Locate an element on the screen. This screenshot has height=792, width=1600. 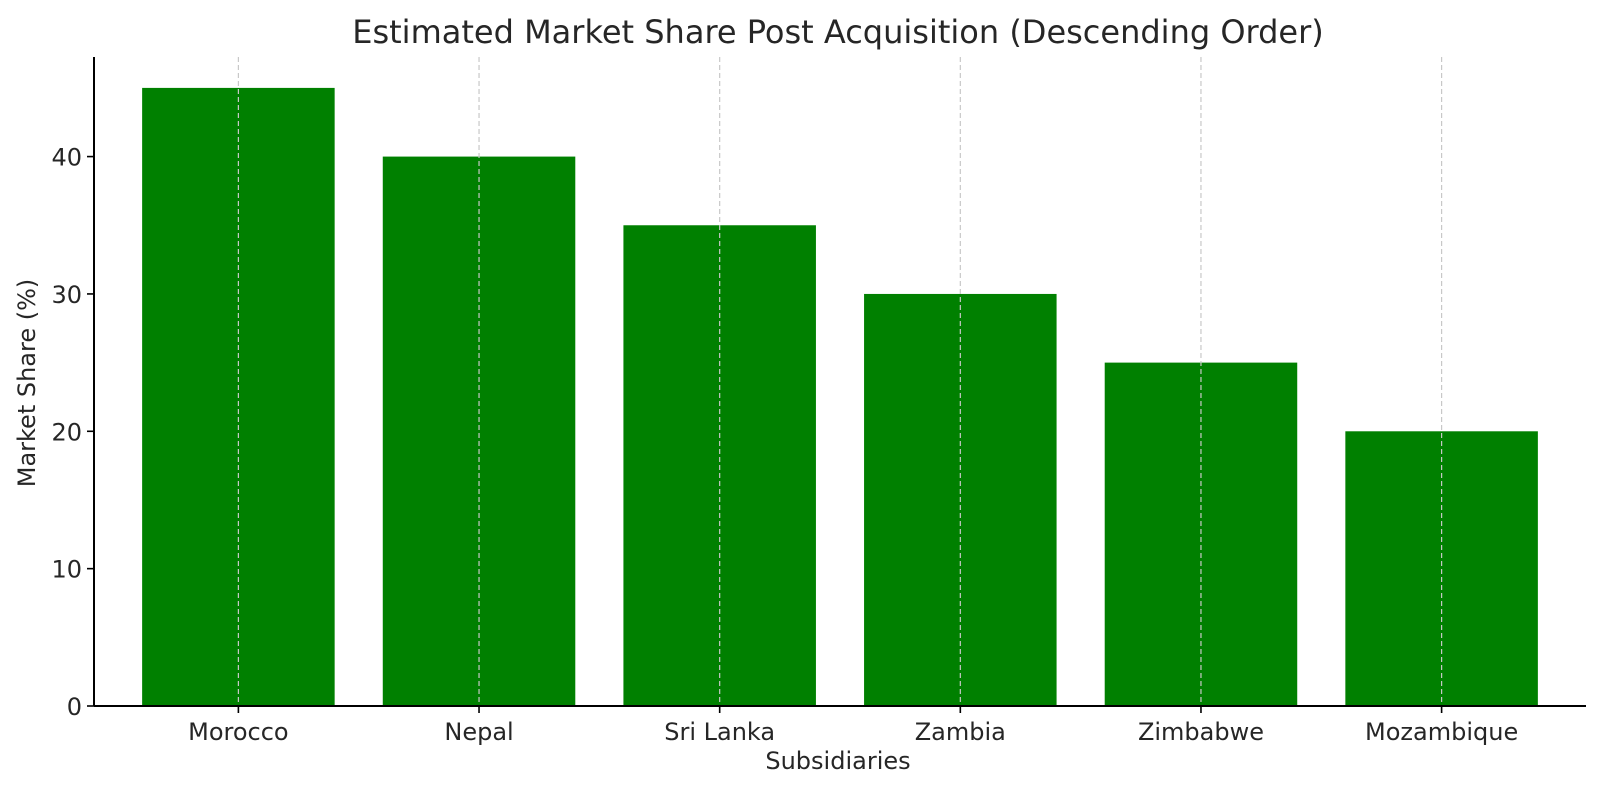
x-tick-label: Mozambique is located at coordinates (1441, 732).